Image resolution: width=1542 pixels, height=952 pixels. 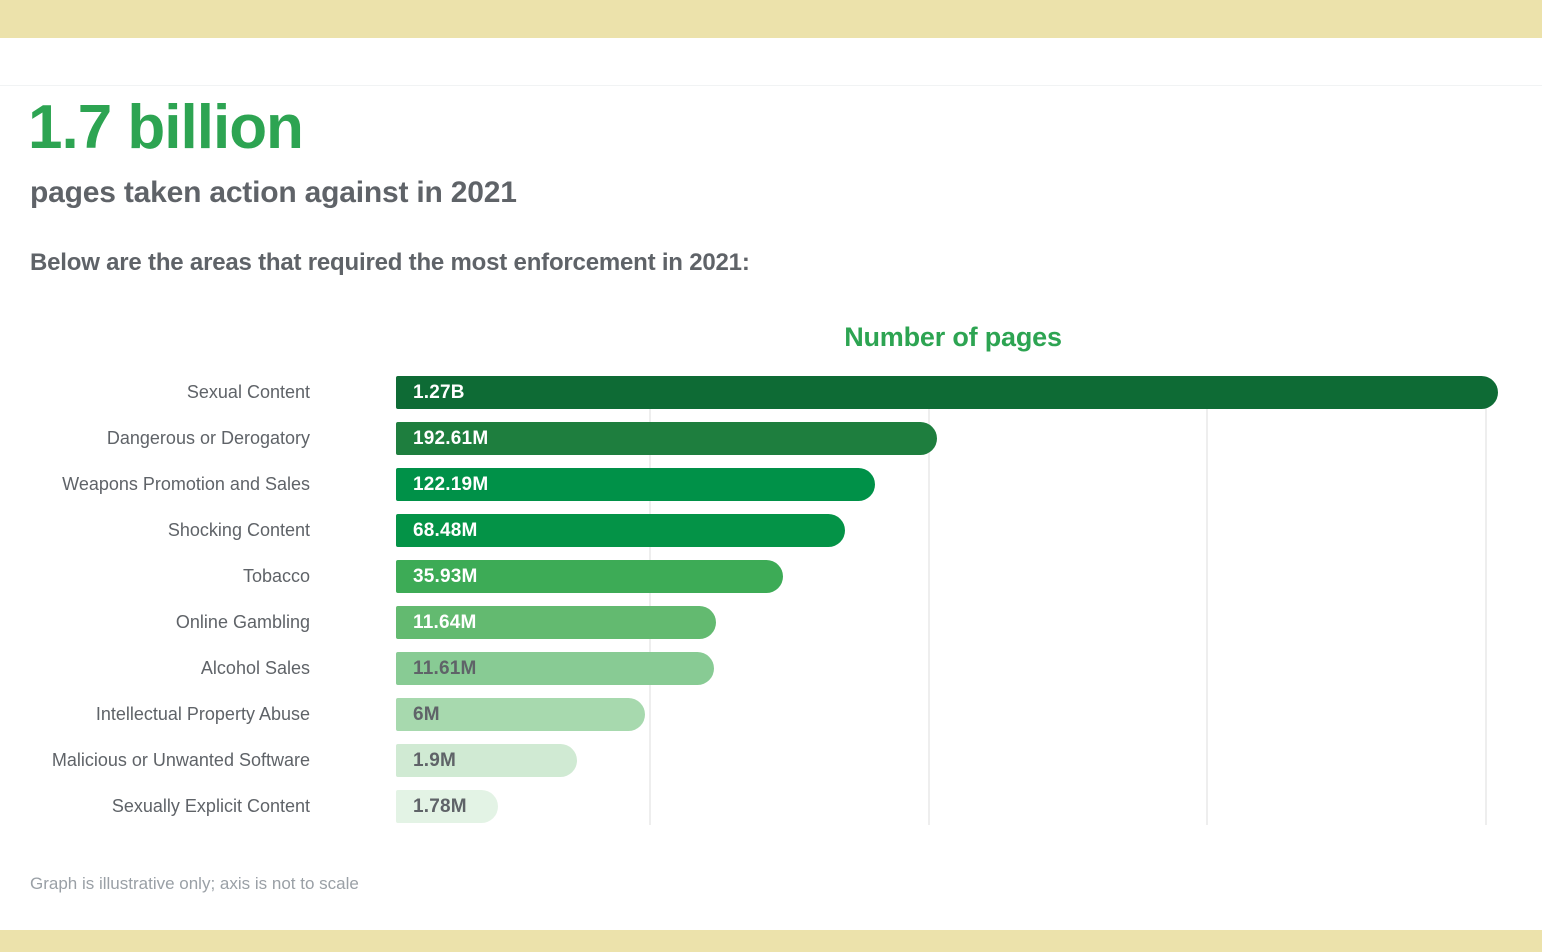 What do you see at coordinates (180, 760) in the screenshot?
I see `category-label: Malicious or Unwanted Software` at bounding box center [180, 760].